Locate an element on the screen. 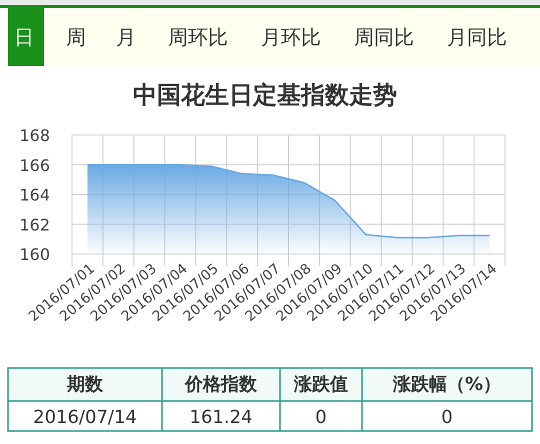  chart-title: 中国花生日定基指数走势 is located at coordinates (265, 95).